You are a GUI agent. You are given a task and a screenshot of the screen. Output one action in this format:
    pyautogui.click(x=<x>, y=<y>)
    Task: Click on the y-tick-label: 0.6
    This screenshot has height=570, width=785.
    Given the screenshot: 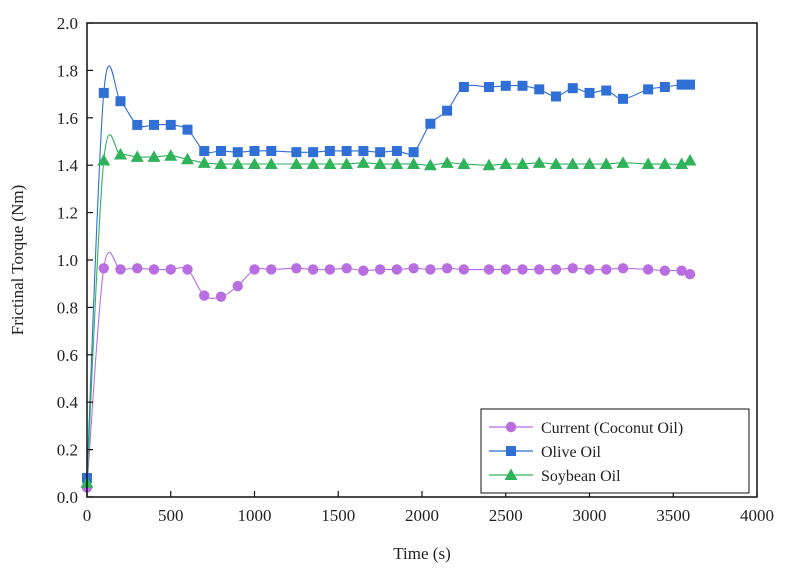 What is the action you would take?
    pyautogui.click(x=67, y=355)
    